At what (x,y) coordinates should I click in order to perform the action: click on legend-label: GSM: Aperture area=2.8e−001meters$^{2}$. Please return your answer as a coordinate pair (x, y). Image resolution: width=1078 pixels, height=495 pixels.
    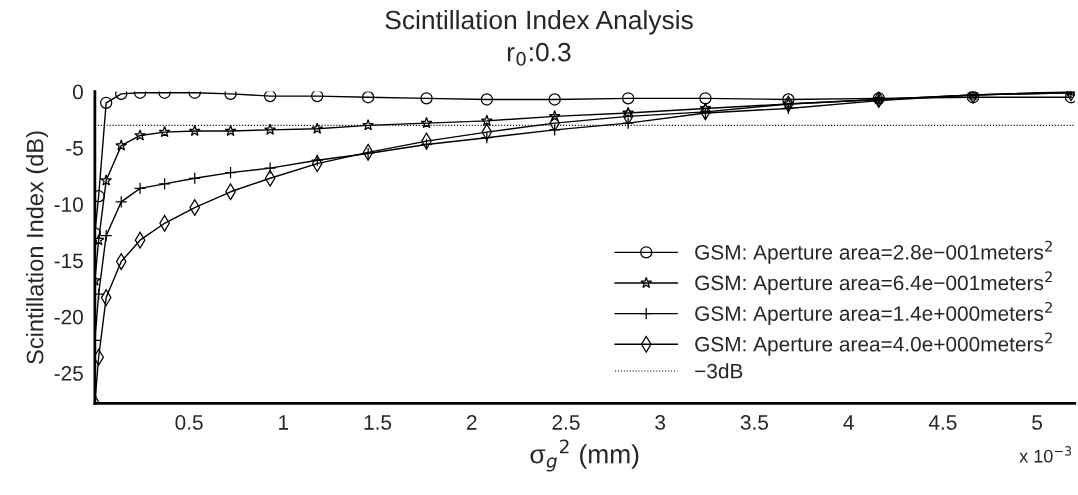
    Looking at the image, I should click on (873, 252).